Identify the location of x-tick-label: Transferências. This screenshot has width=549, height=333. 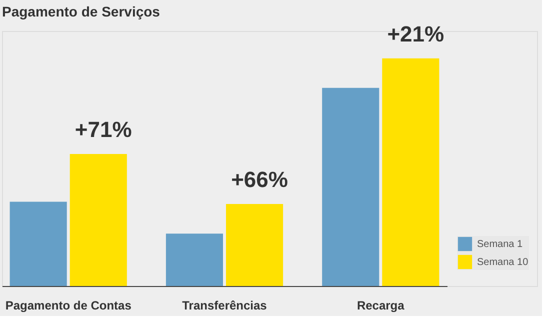
(225, 305).